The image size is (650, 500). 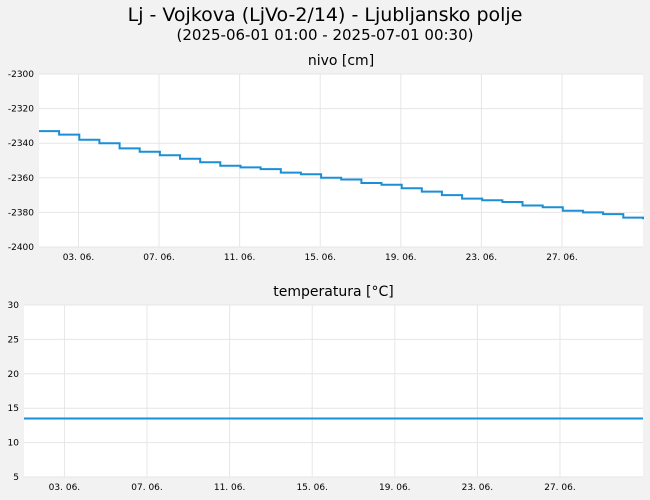 I want to click on y-tick-label-1-4: 10, so click(x=14, y=444).